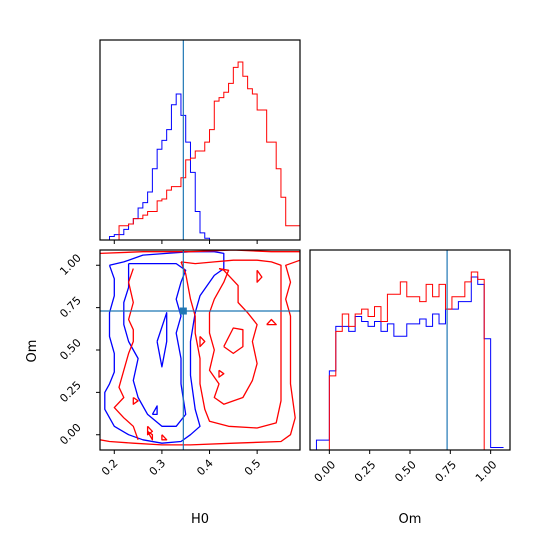 This screenshot has width=550, height=550. What do you see at coordinates (200, 519) in the screenshot?
I see `x-axis-label-h0: H0` at bounding box center [200, 519].